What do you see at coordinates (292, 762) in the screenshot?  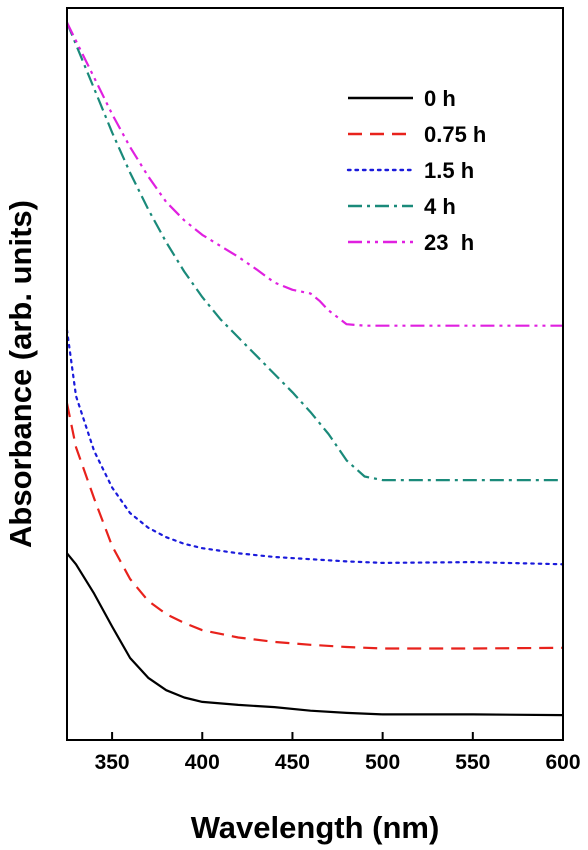 I see `x-tick-label: 450` at bounding box center [292, 762].